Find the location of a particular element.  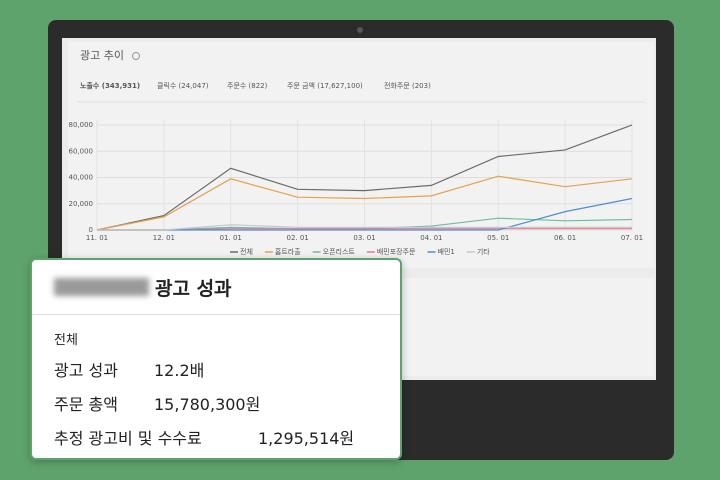

legend-label: 홈트라출 is located at coordinates (288, 251).